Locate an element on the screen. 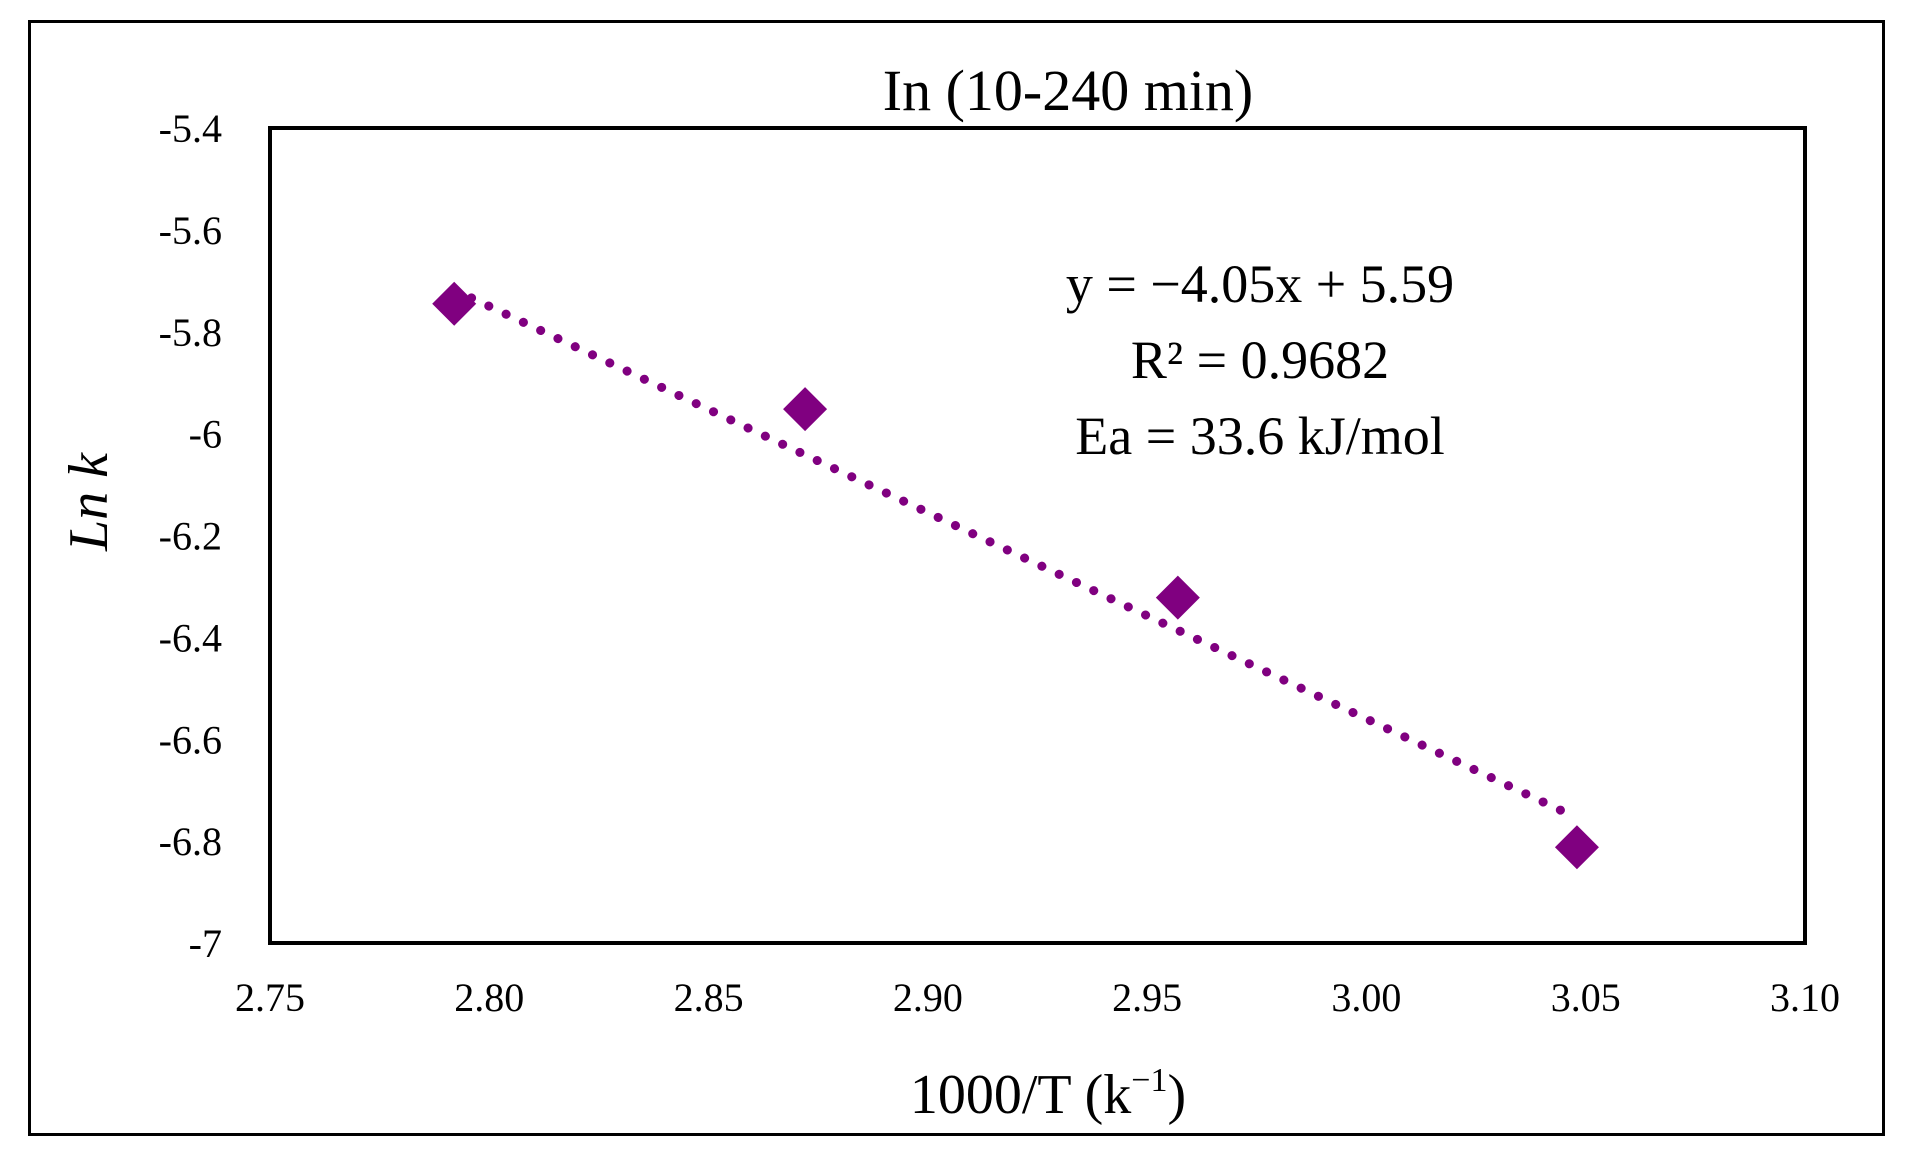 Image resolution: width=1916 pixels, height=1160 pixels. x-tick-label: 2.90 is located at coordinates (928, 997).